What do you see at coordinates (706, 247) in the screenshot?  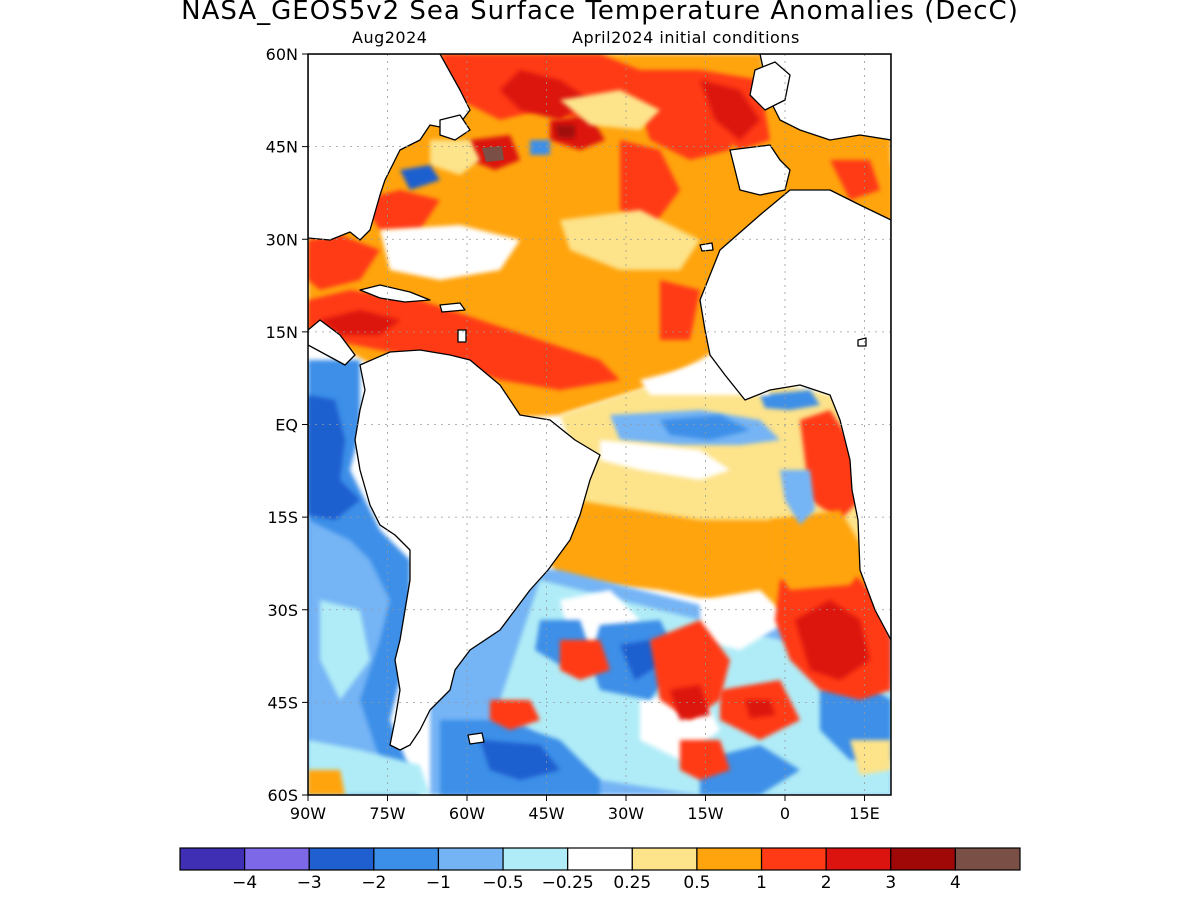 I see `canary-islands-land` at bounding box center [706, 247].